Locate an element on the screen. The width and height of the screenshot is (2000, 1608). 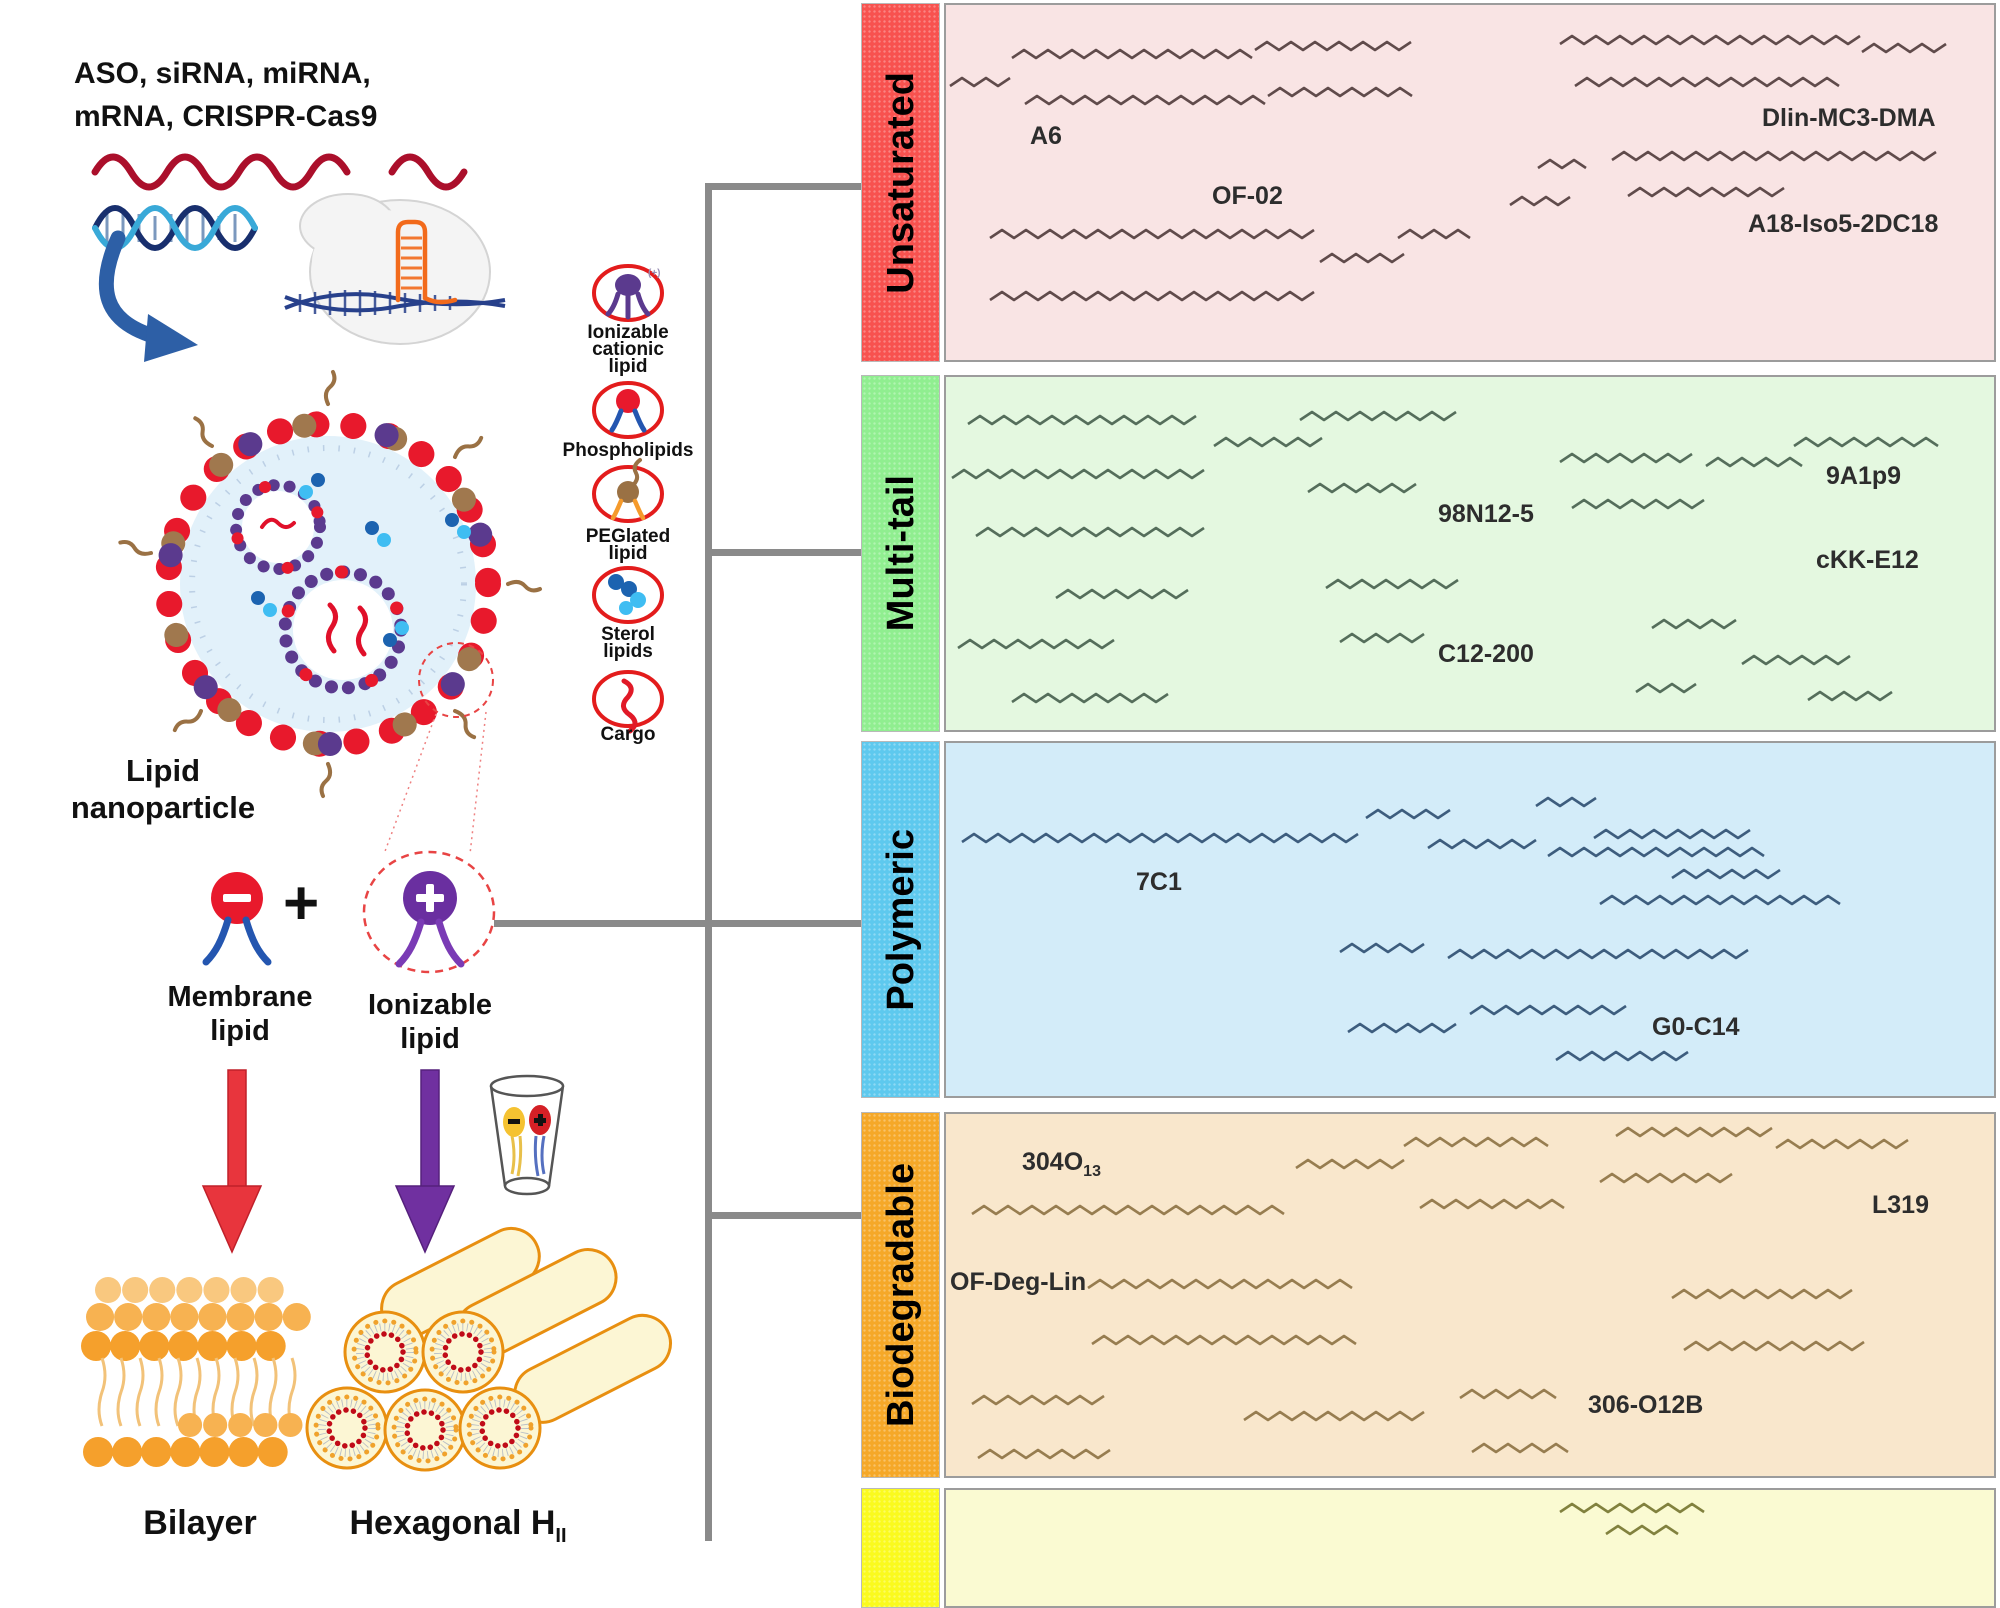
legend-label-peglated-lipid: PEGlated lipid is located at coordinates (628, 545).